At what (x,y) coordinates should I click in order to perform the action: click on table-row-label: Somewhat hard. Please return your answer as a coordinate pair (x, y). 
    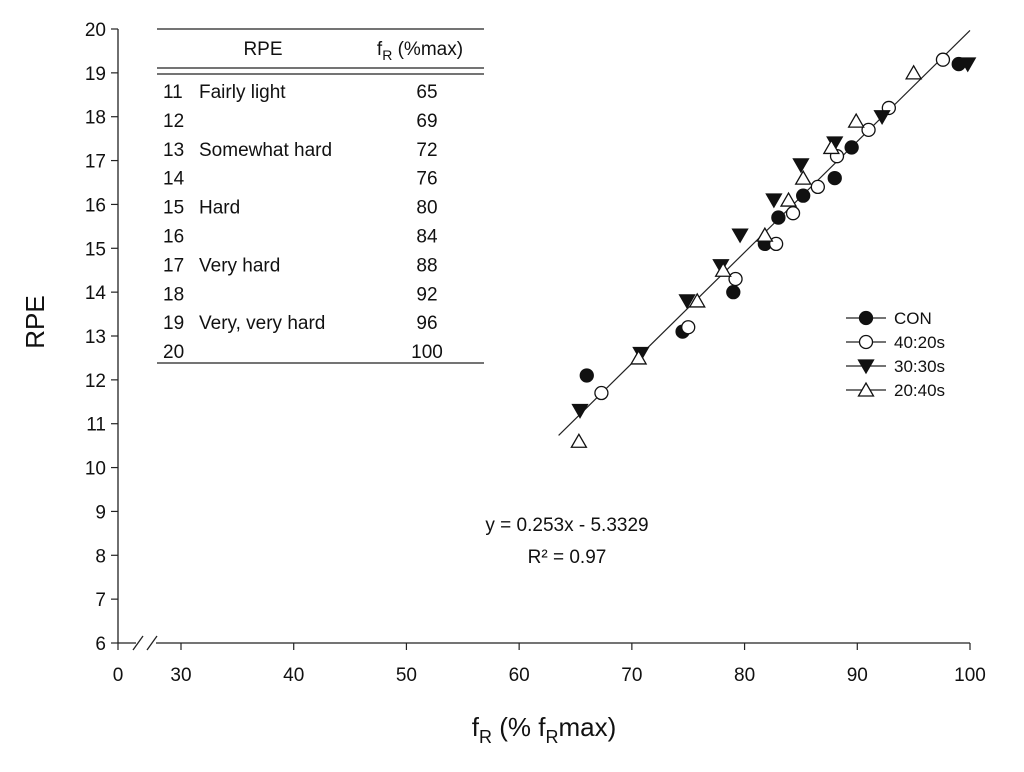
    Looking at the image, I should click on (265, 150).